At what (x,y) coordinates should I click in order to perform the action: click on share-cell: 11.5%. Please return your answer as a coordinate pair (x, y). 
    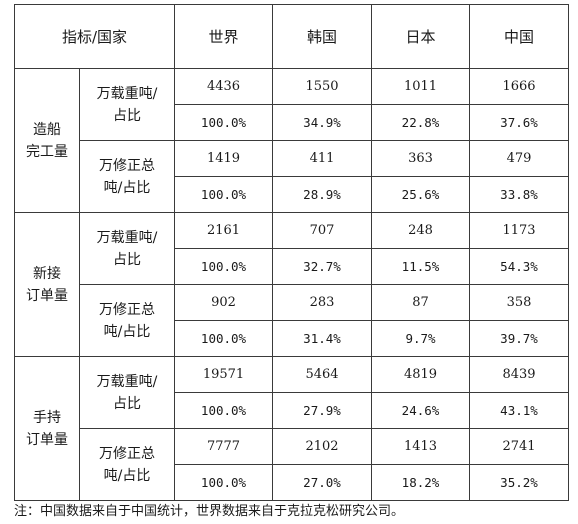
    Looking at the image, I should click on (420, 266).